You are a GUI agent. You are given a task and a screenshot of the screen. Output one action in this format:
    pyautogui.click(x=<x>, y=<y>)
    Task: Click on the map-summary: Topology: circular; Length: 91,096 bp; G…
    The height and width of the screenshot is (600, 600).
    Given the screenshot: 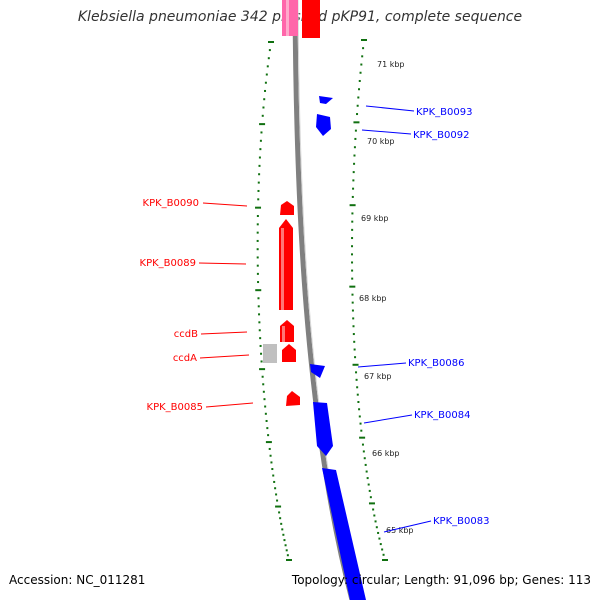 What is the action you would take?
    pyautogui.click(x=441, y=580)
    